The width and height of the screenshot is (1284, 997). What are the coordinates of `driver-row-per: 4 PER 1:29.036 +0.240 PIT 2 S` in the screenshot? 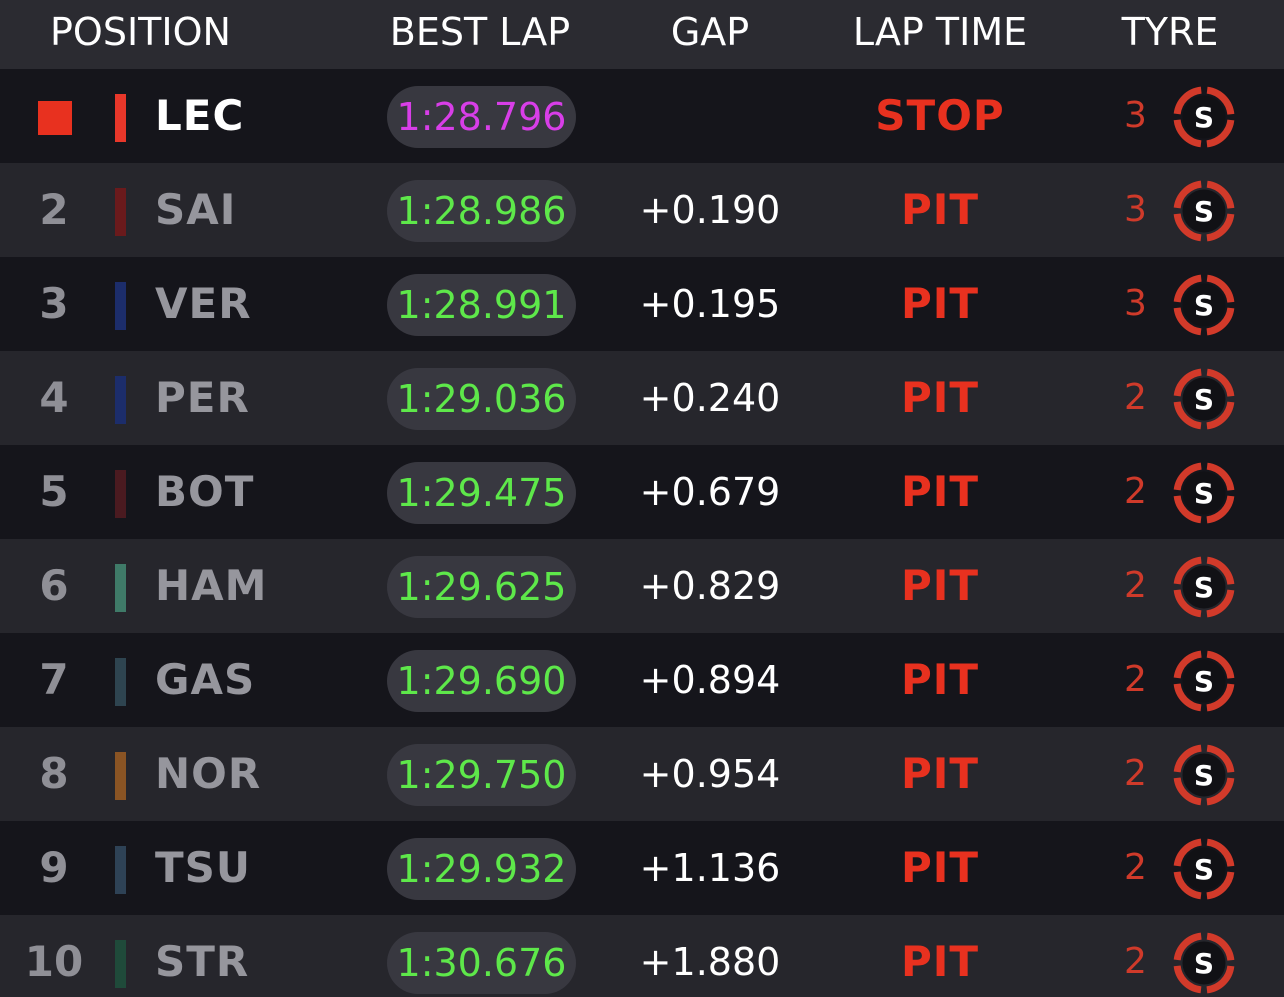 It's located at (642, 398).